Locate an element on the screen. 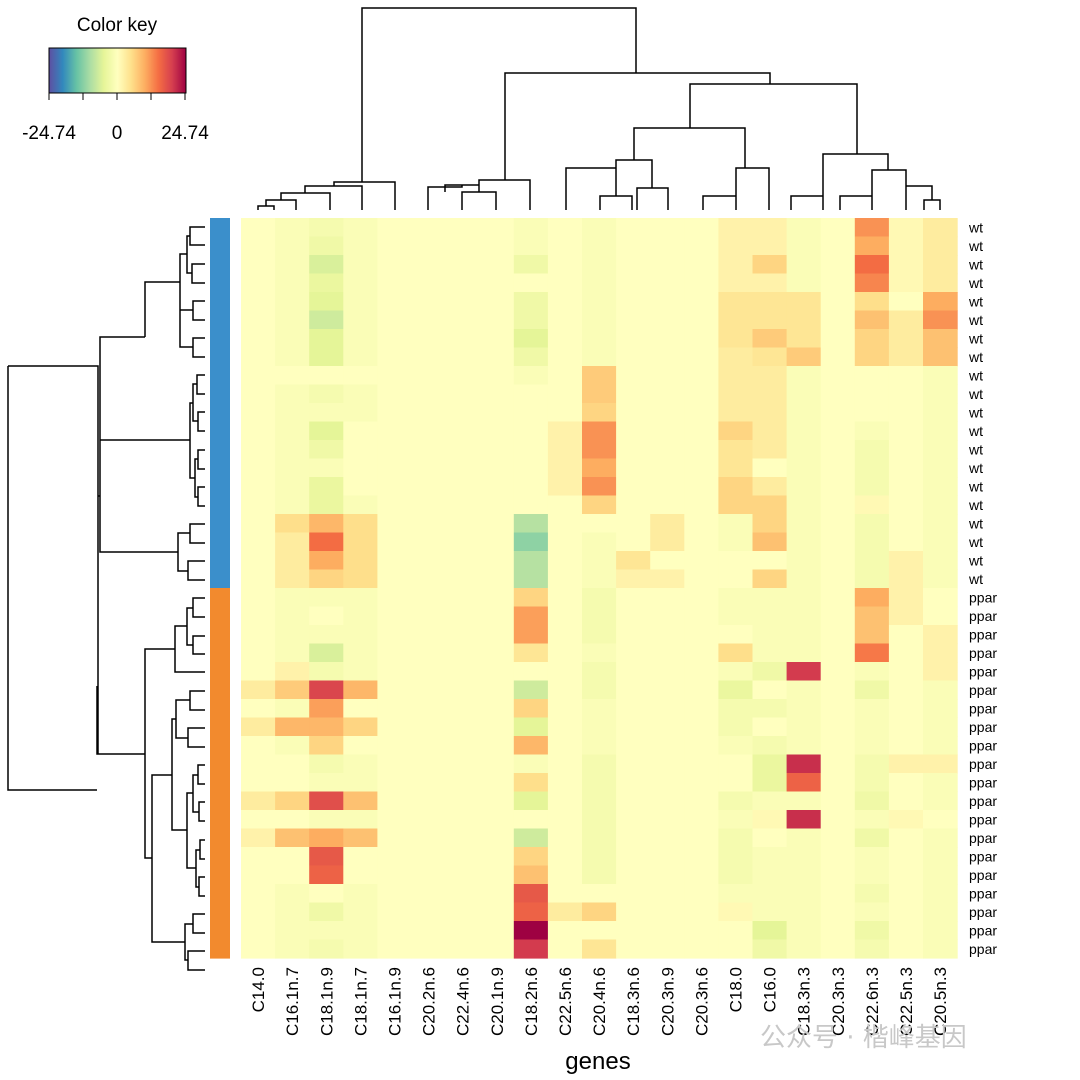 The width and height of the screenshot is (1080, 1080). column-label: C20.3n.3 is located at coordinates (838, 1001).